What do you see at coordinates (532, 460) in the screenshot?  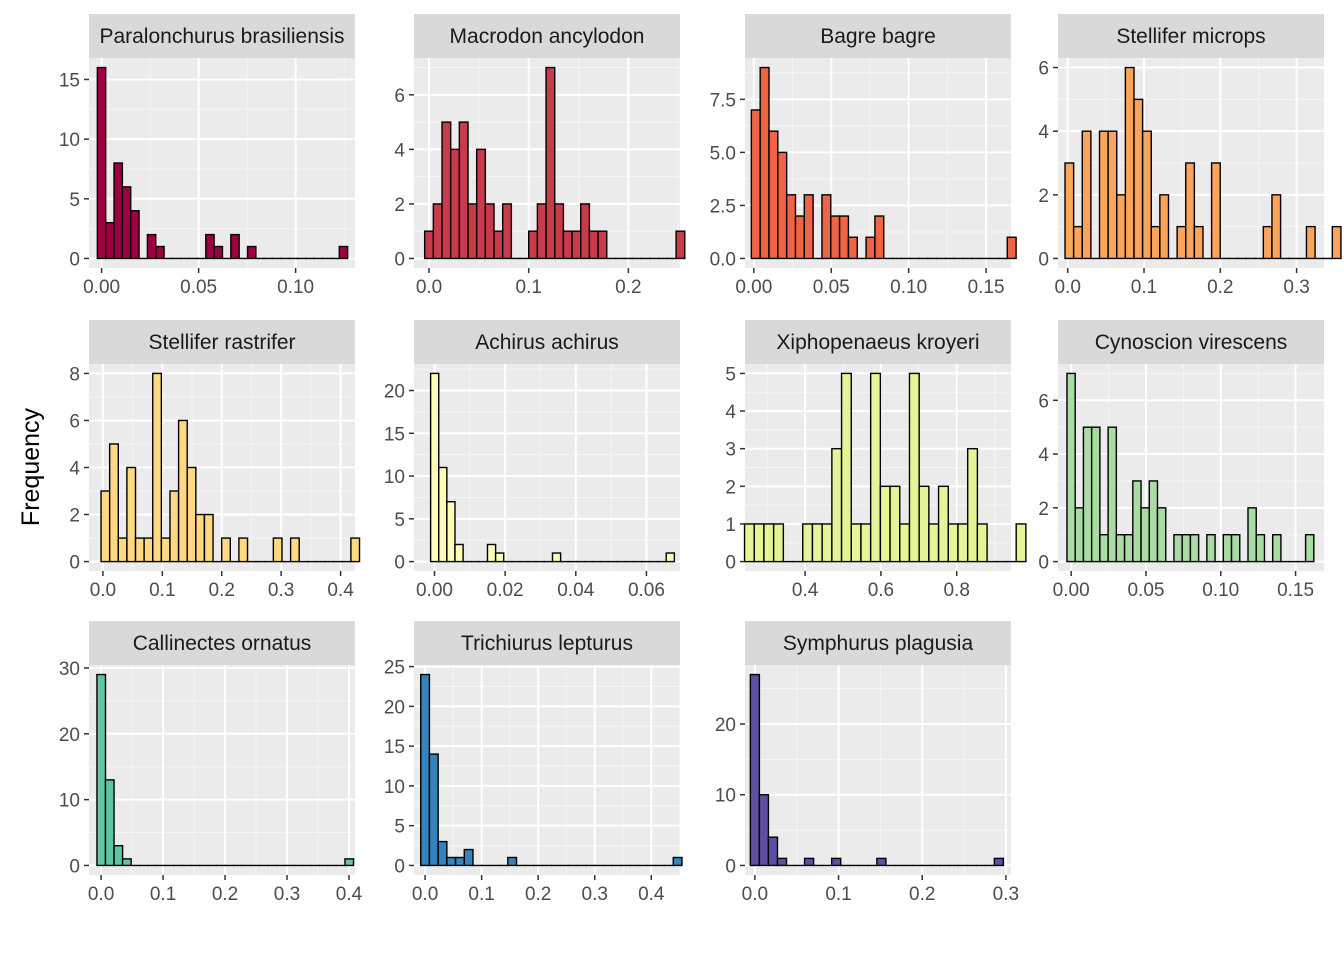 I see `facet-panel: Achirus achirus 0.00 0.02 0.04 0.06 0 5 10 15 20` at bounding box center [532, 460].